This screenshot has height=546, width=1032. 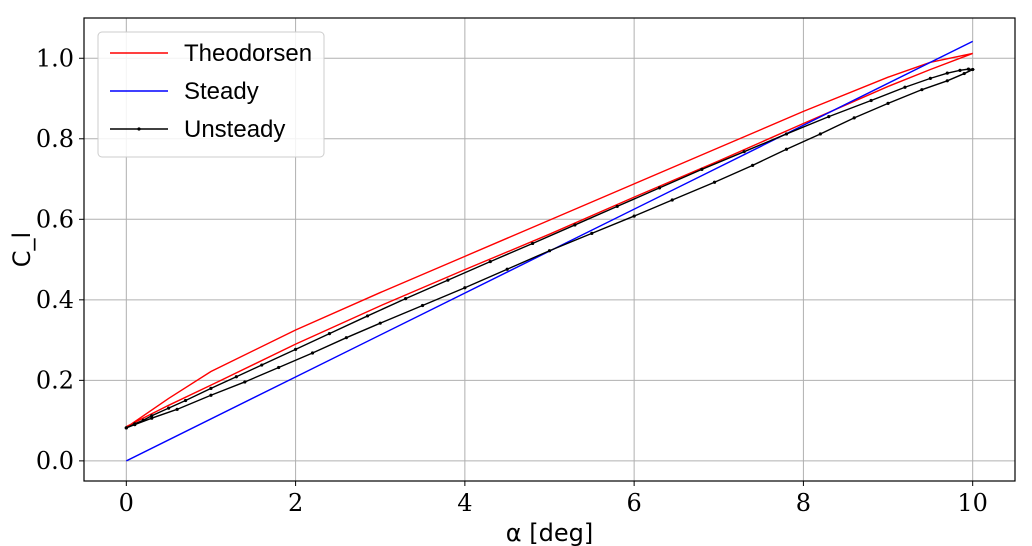 I want to click on legend-marker, so click(x=139, y=129).